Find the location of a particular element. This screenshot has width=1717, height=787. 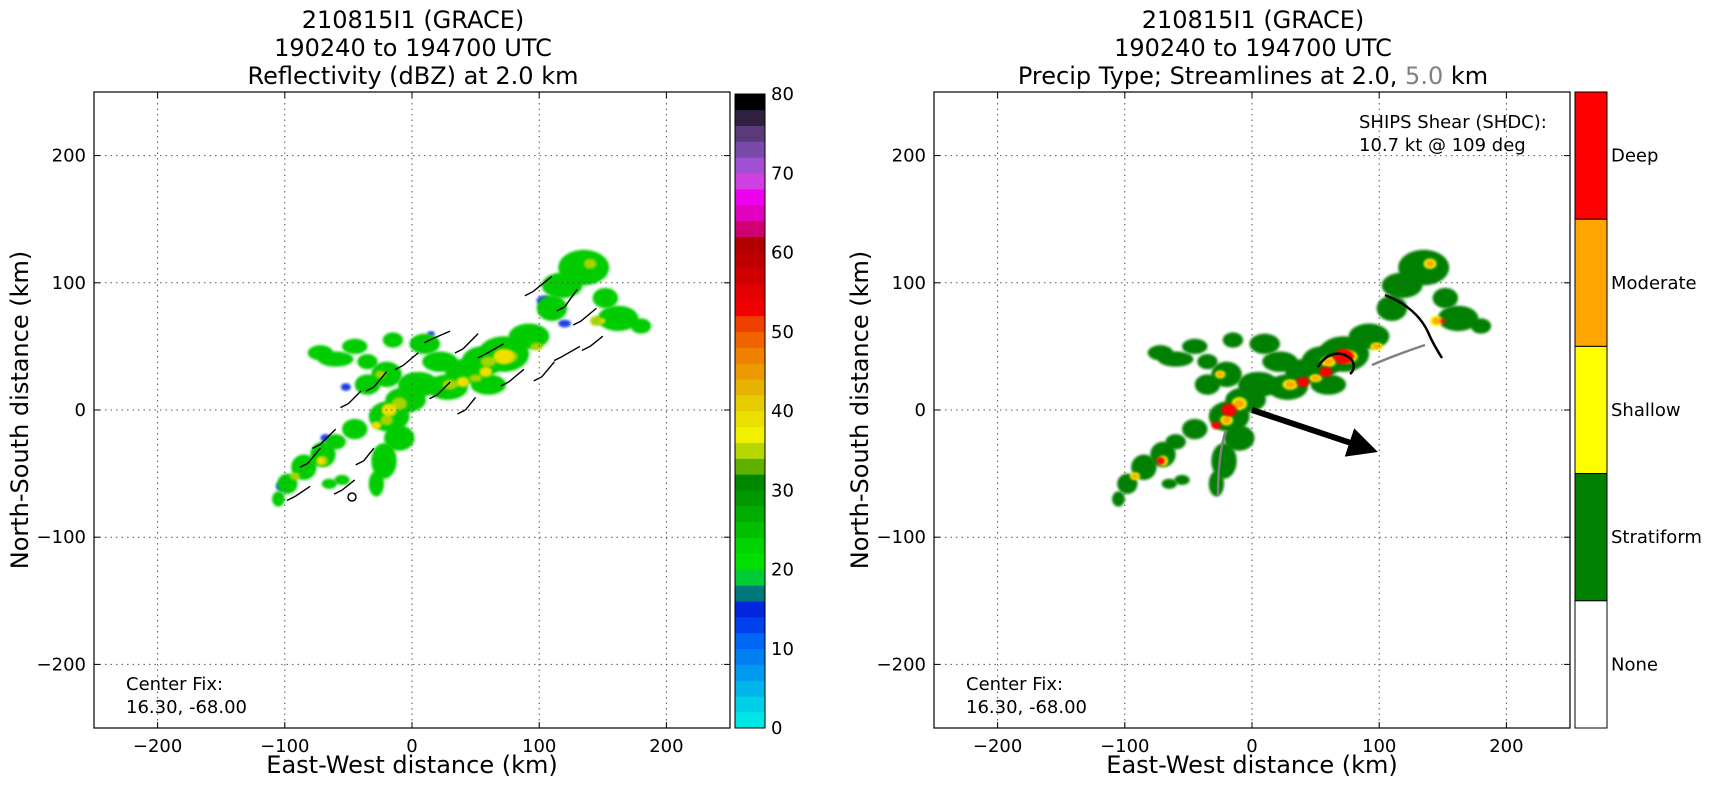

left-xtick-label: −200 is located at coordinates (157, 746).